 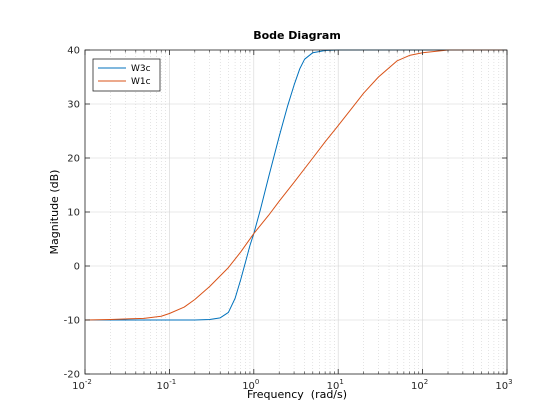 What do you see at coordinates (297, 394) in the screenshot?
I see `x-axis-label: Frequency (rad/s)` at bounding box center [297, 394].